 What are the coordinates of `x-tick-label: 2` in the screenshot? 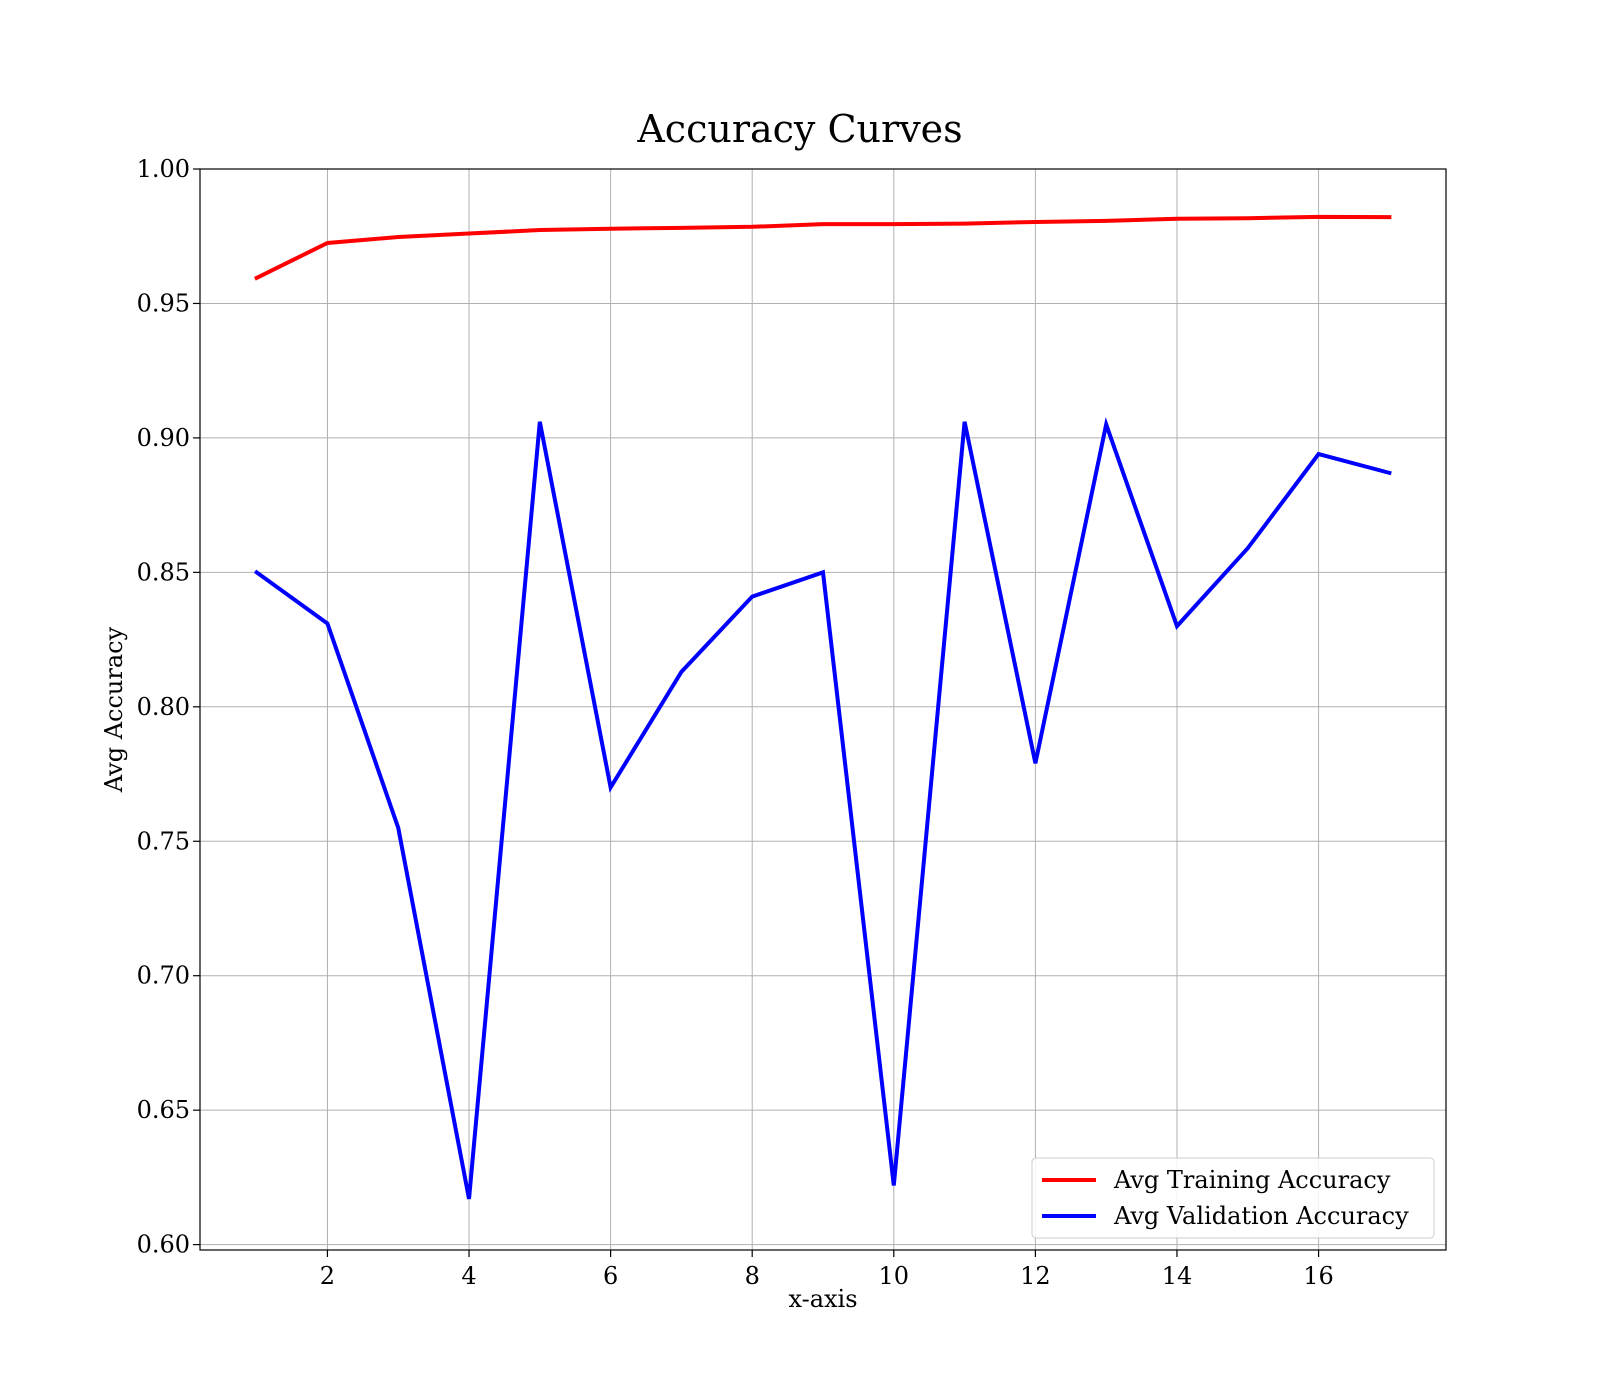 It's located at (327, 1276).